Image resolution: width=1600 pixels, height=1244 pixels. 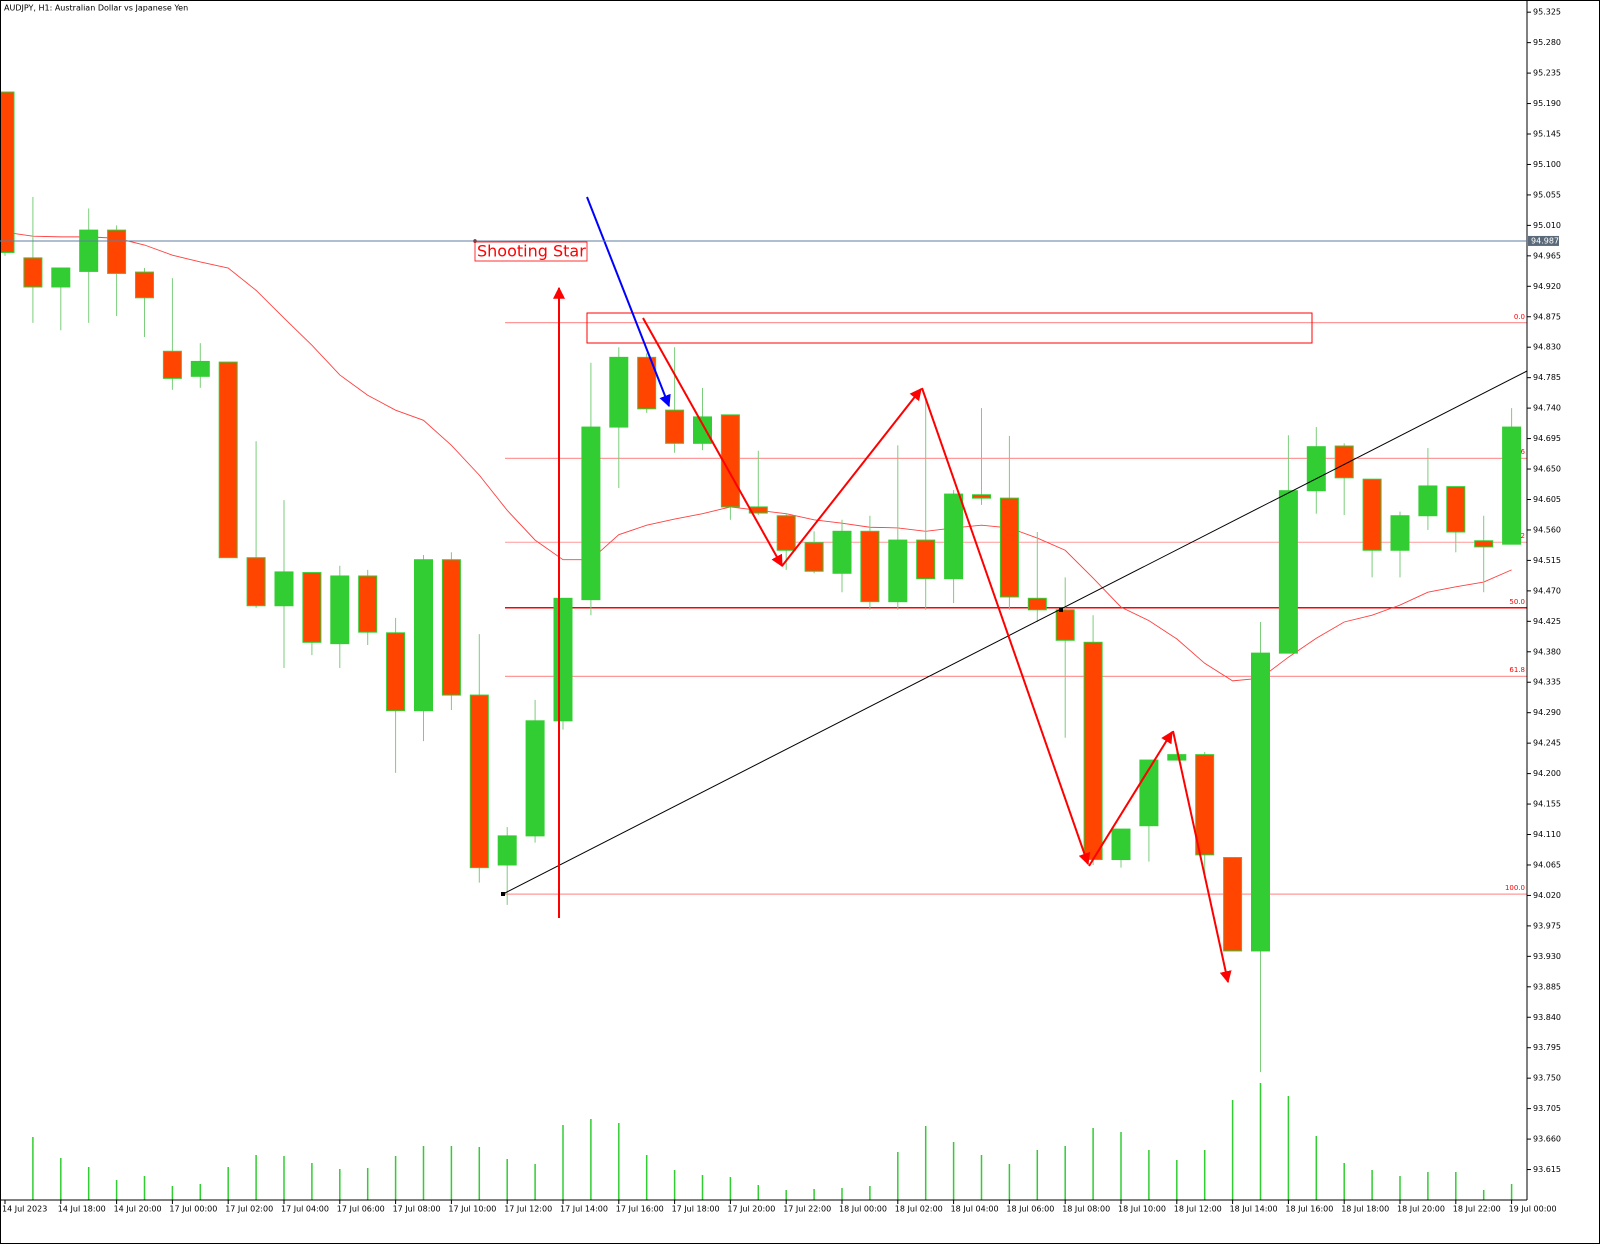 What do you see at coordinates (949, 328) in the screenshot?
I see `resistance-box` at bounding box center [949, 328].